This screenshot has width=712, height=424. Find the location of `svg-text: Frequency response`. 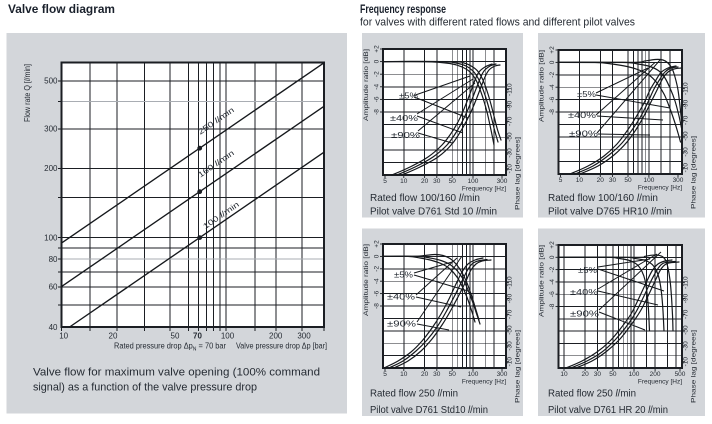

svg-text: Frequency response is located at coordinates (403, 9).